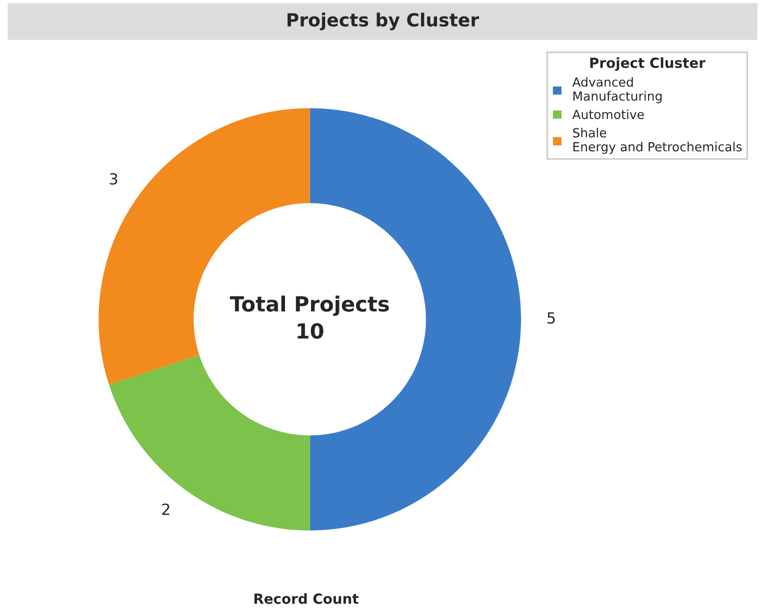  What do you see at coordinates (311, 331) in the screenshot?
I see `text: 10` at bounding box center [311, 331].